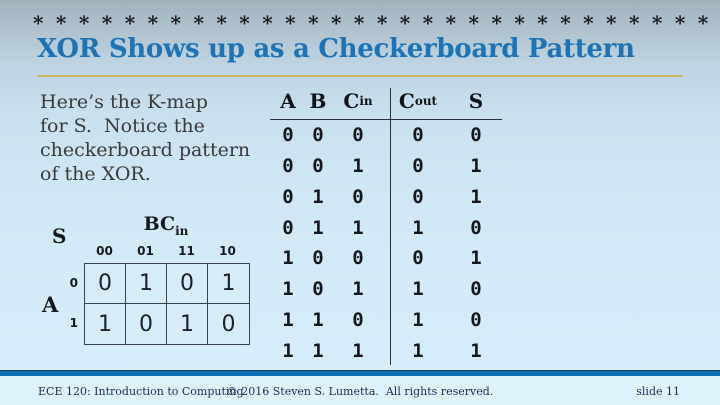  Describe the element at coordinates (366, 101) in the screenshot. I see `truth-table-col-sub: in` at that location.